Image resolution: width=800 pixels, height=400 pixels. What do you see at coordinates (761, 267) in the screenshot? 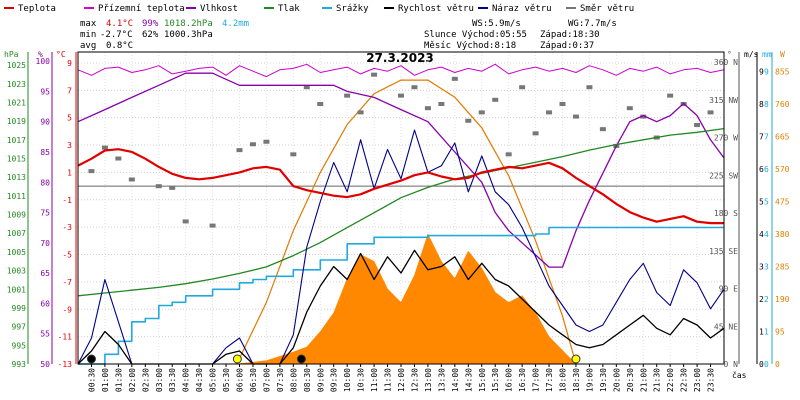
I see `axis-wind-tick: 3` at bounding box center [761, 267].